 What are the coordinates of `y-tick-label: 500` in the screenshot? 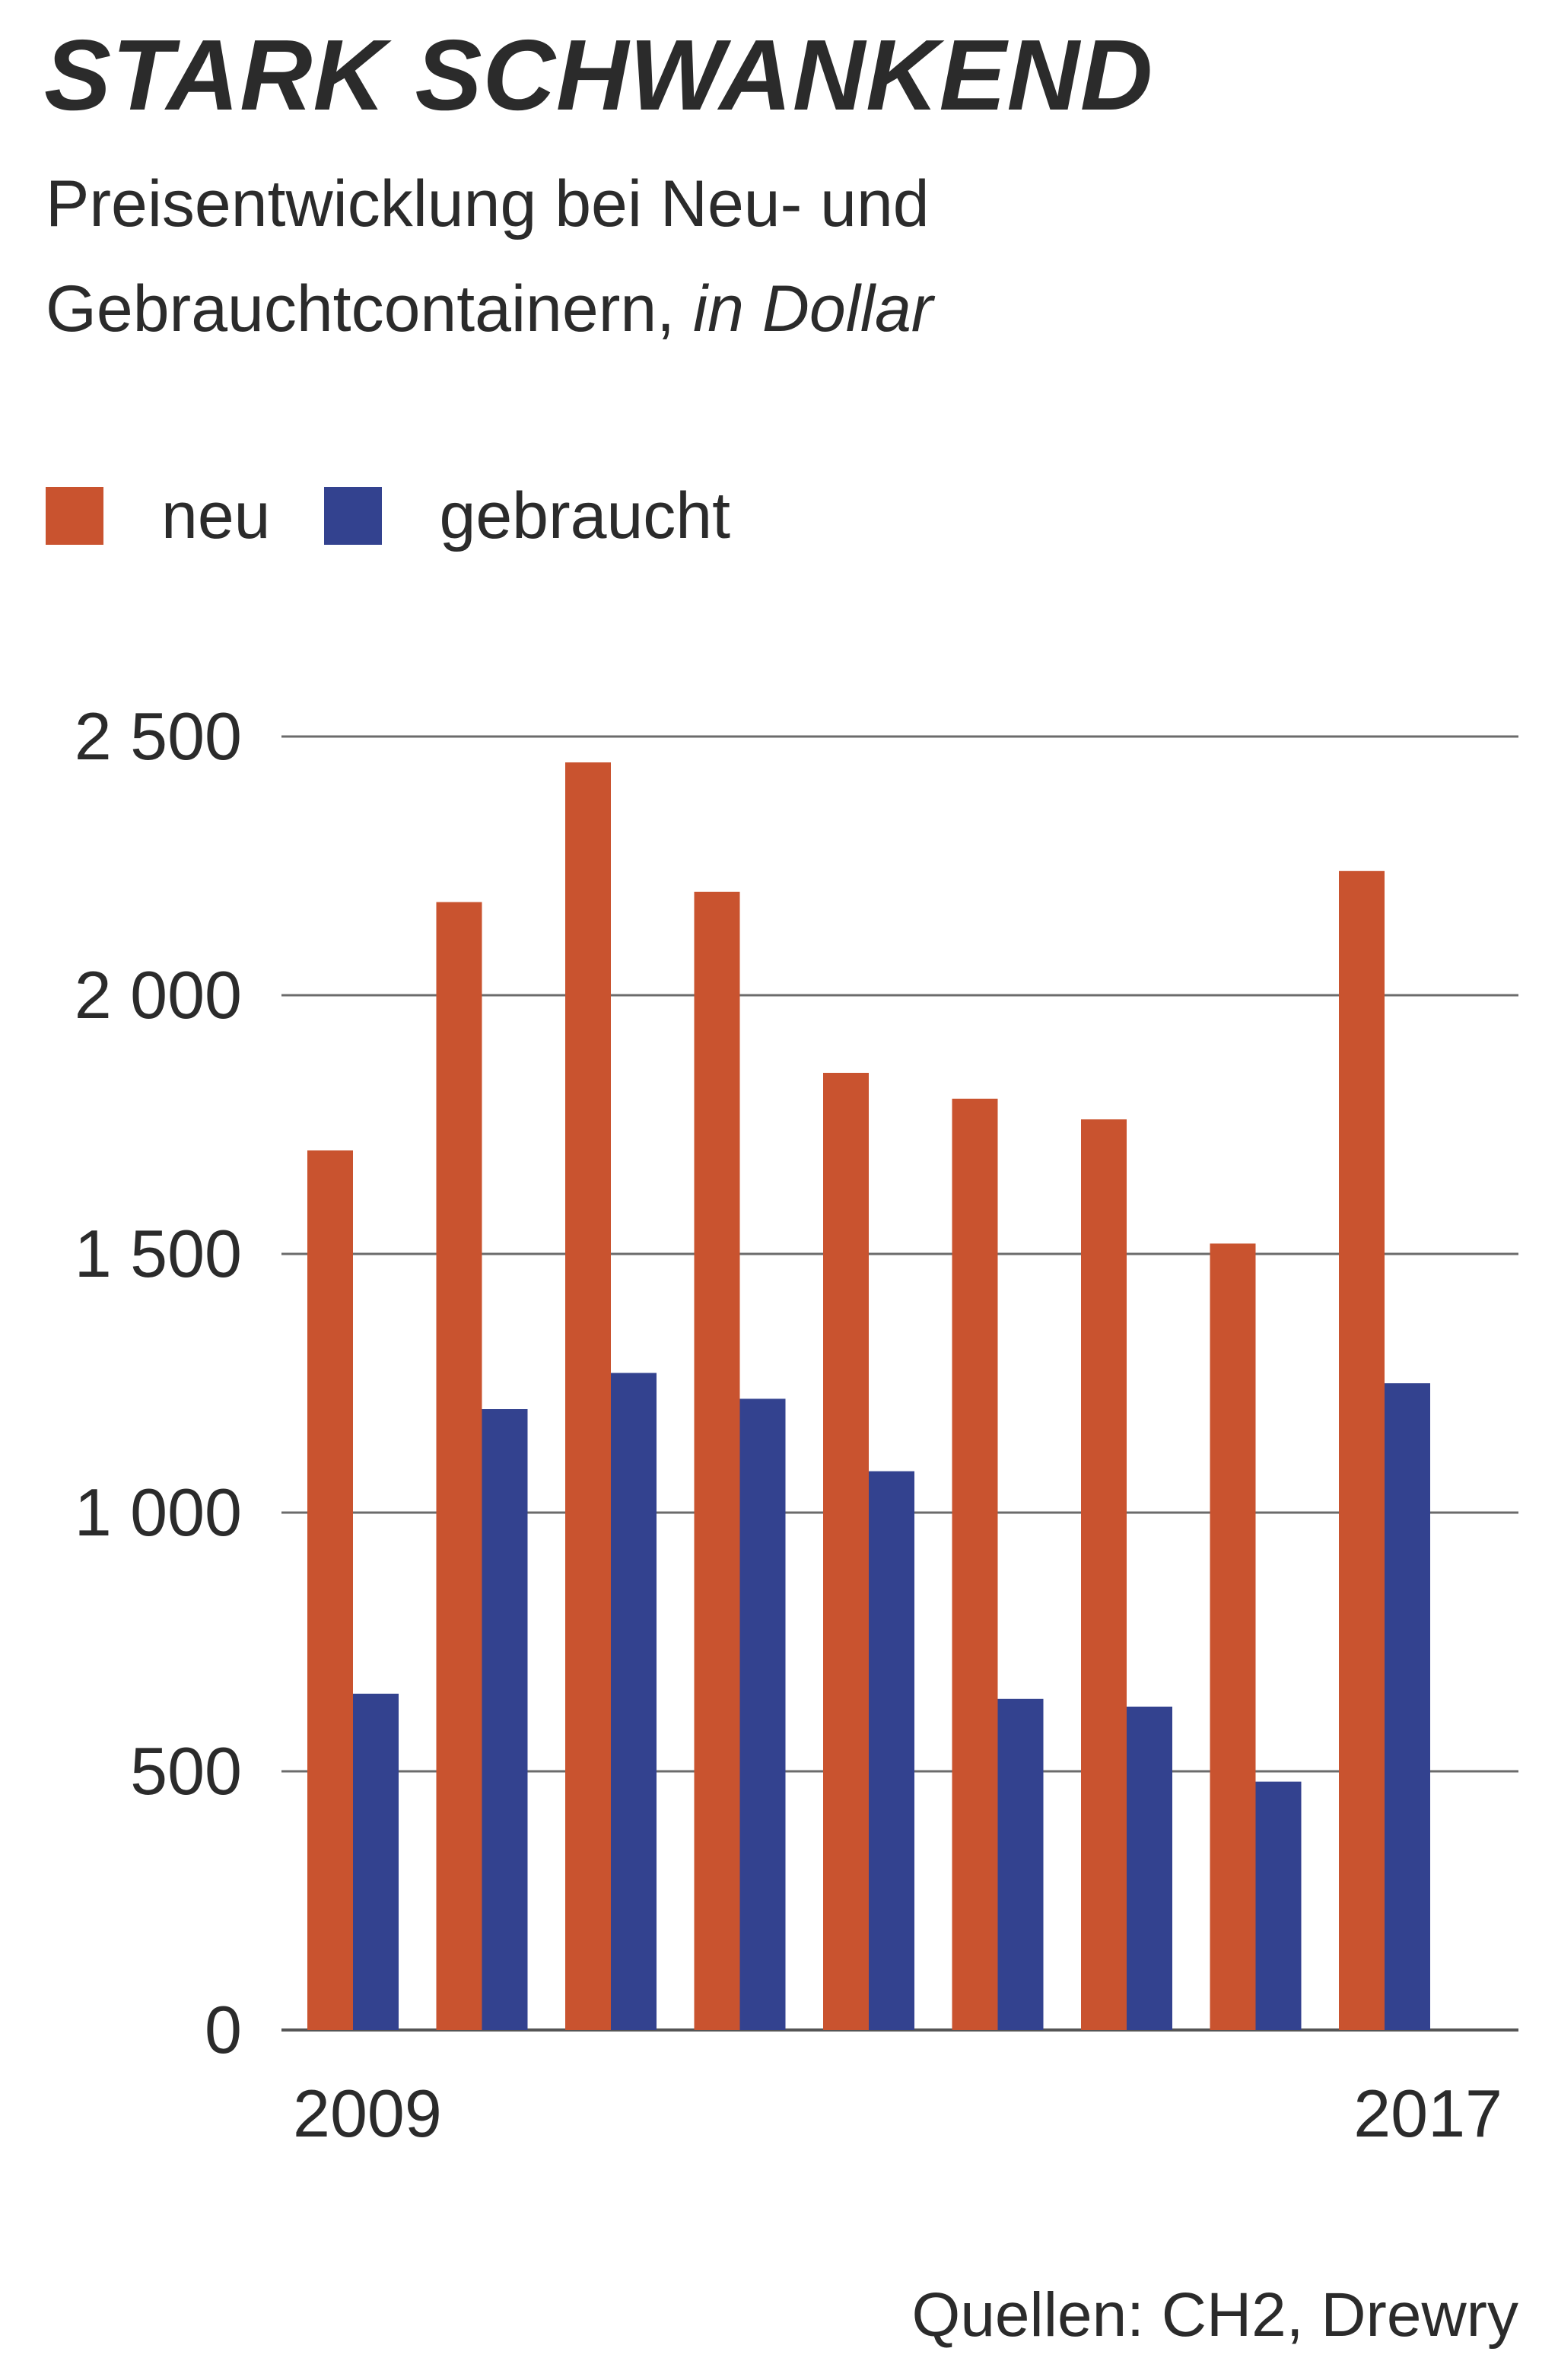 It's located at (186, 1771).